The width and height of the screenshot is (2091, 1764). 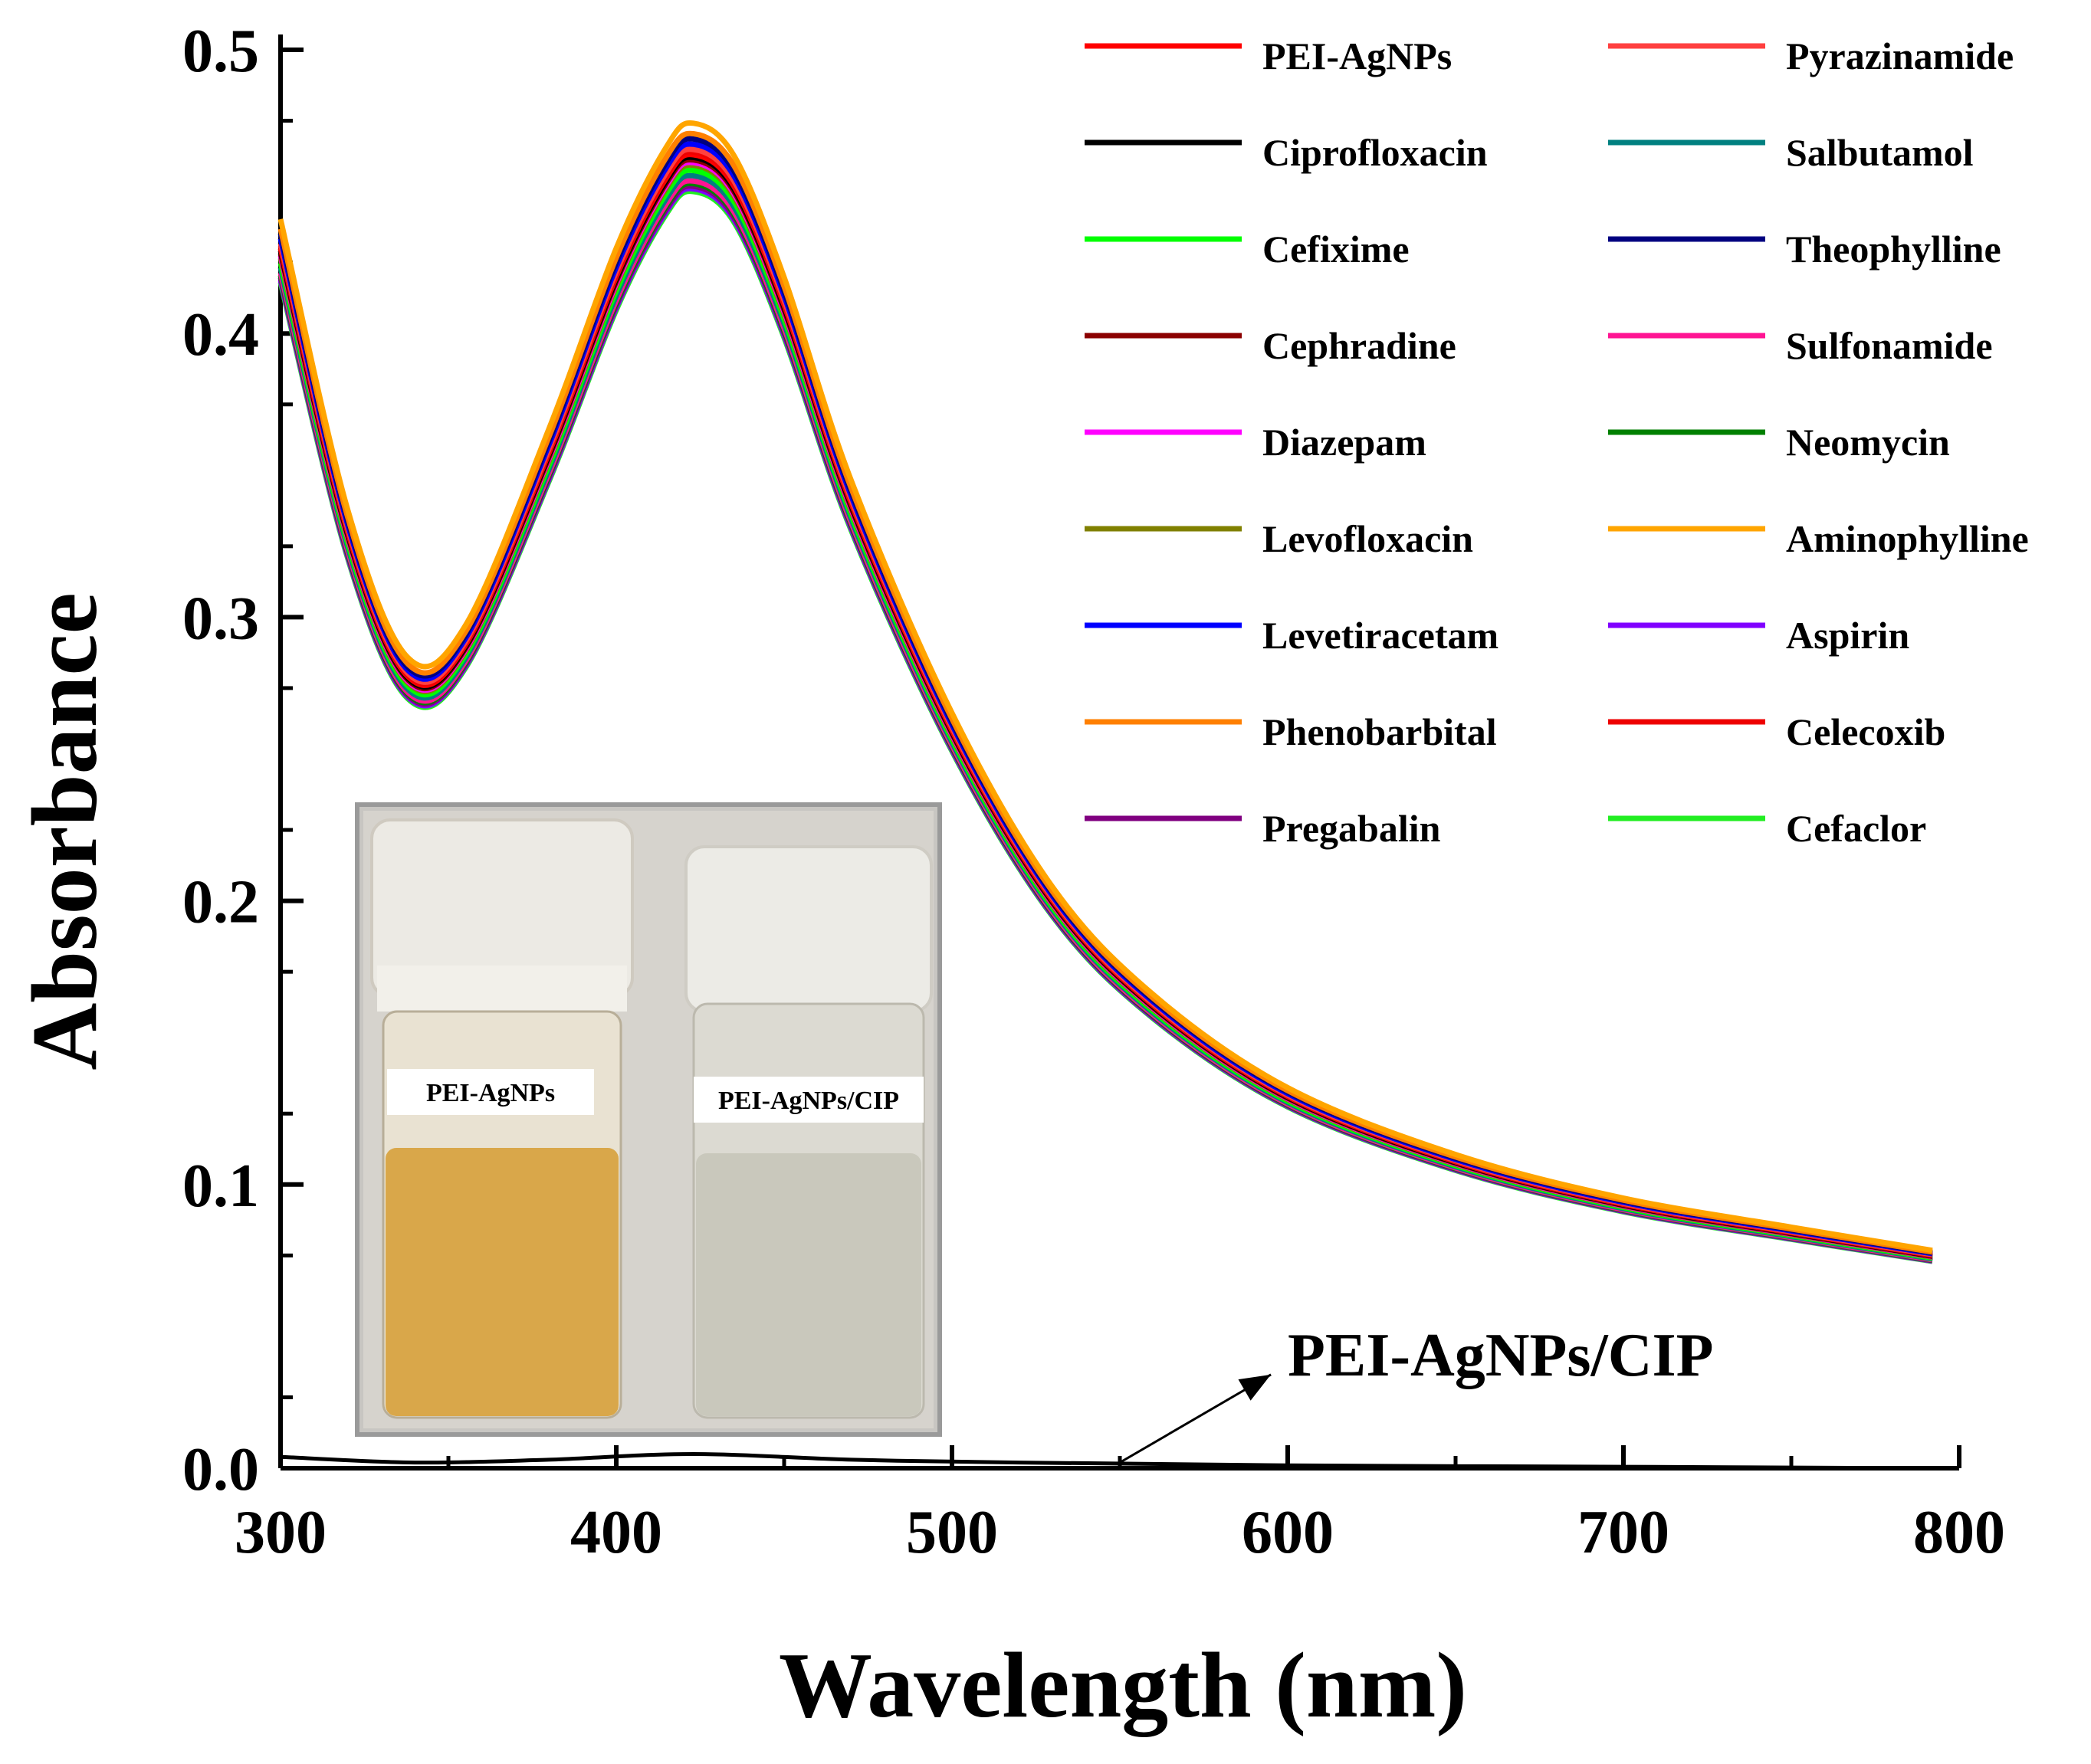 What do you see at coordinates (1868, 442) in the screenshot?
I see `legend-label-neomycin: Neomycin` at bounding box center [1868, 442].